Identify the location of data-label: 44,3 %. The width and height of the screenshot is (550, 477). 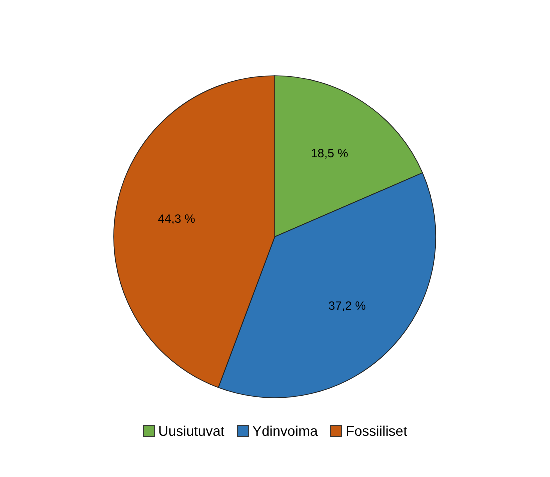
(177, 219).